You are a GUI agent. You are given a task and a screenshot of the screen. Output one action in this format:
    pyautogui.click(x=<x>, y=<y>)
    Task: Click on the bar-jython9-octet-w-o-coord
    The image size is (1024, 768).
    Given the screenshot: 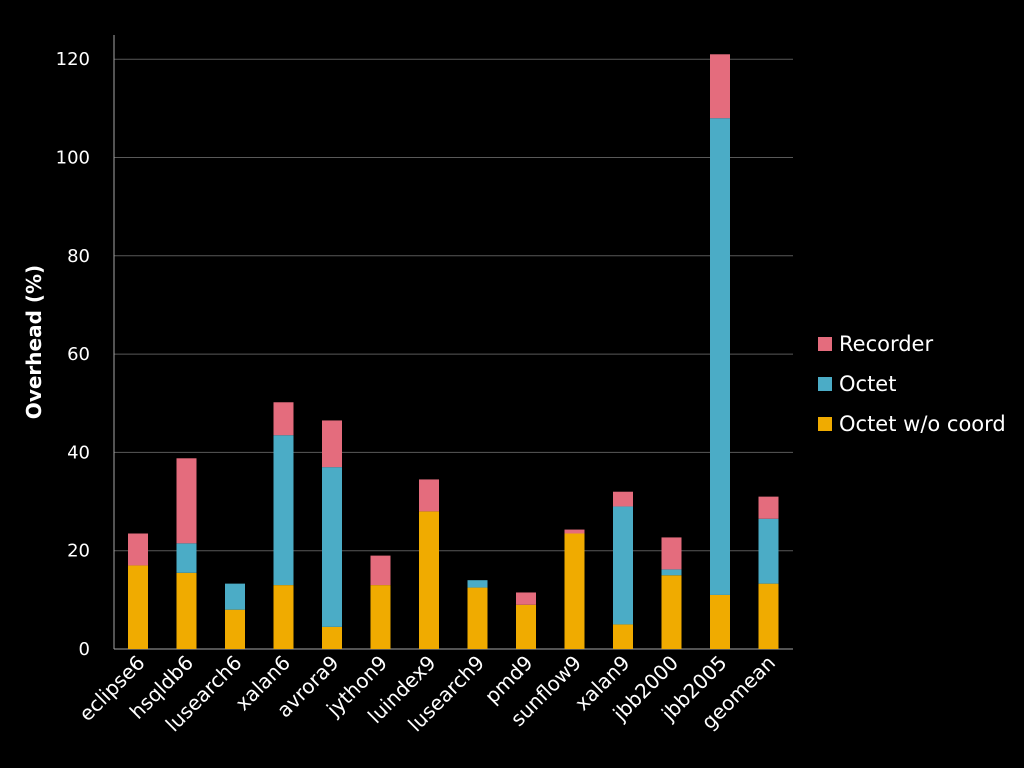 What is the action you would take?
    pyautogui.click(x=380, y=617)
    